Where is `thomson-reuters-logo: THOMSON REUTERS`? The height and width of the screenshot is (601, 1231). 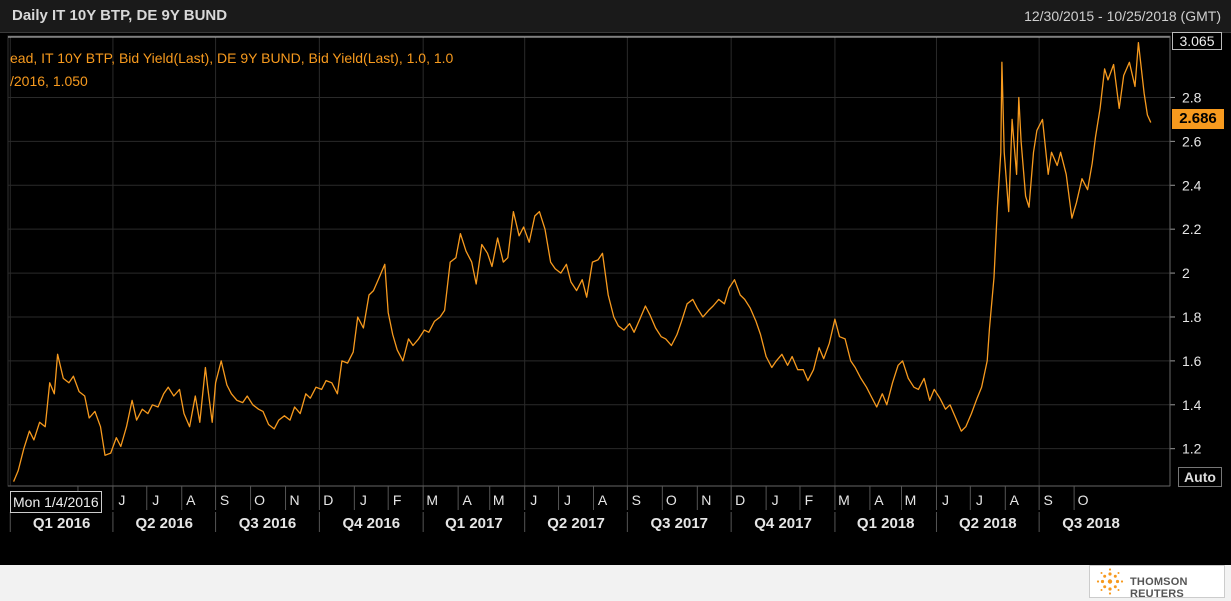
thomson-reuters-logo: THOMSON REUTERS is located at coordinates (1157, 582).